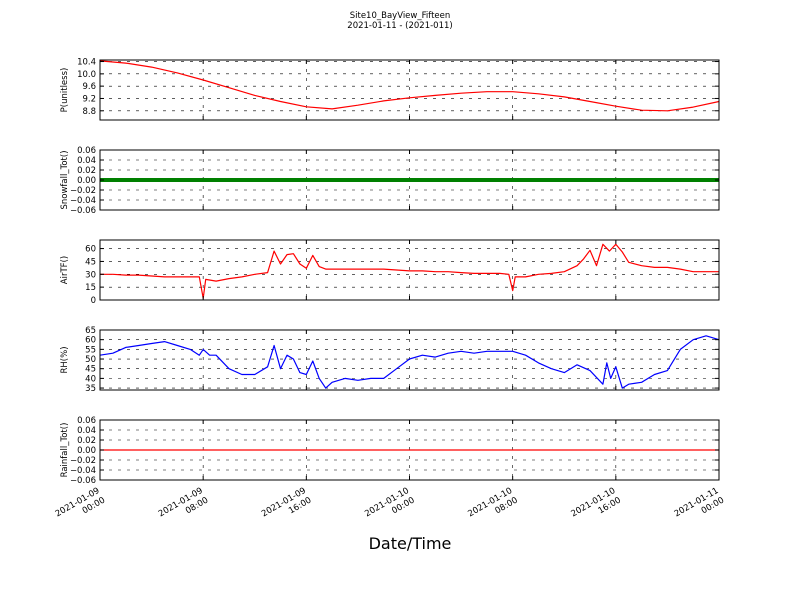  Describe the element at coordinates (400, 26) in the screenshot. I see `chart-subtitle: 2021-01-11 - (2021-011)` at that location.